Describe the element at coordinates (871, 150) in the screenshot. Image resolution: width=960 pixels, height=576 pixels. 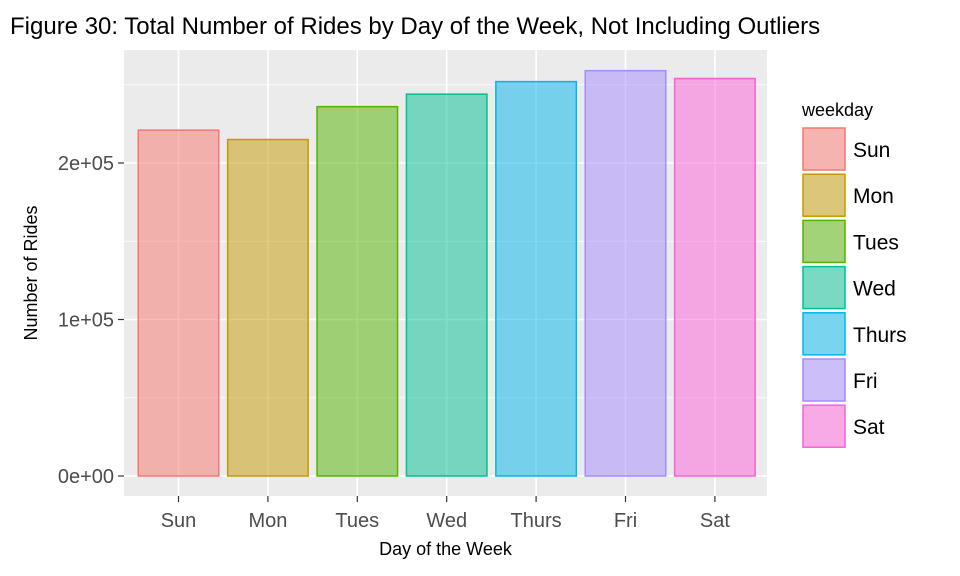
I see `legend-label-sun: Sun` at that location.